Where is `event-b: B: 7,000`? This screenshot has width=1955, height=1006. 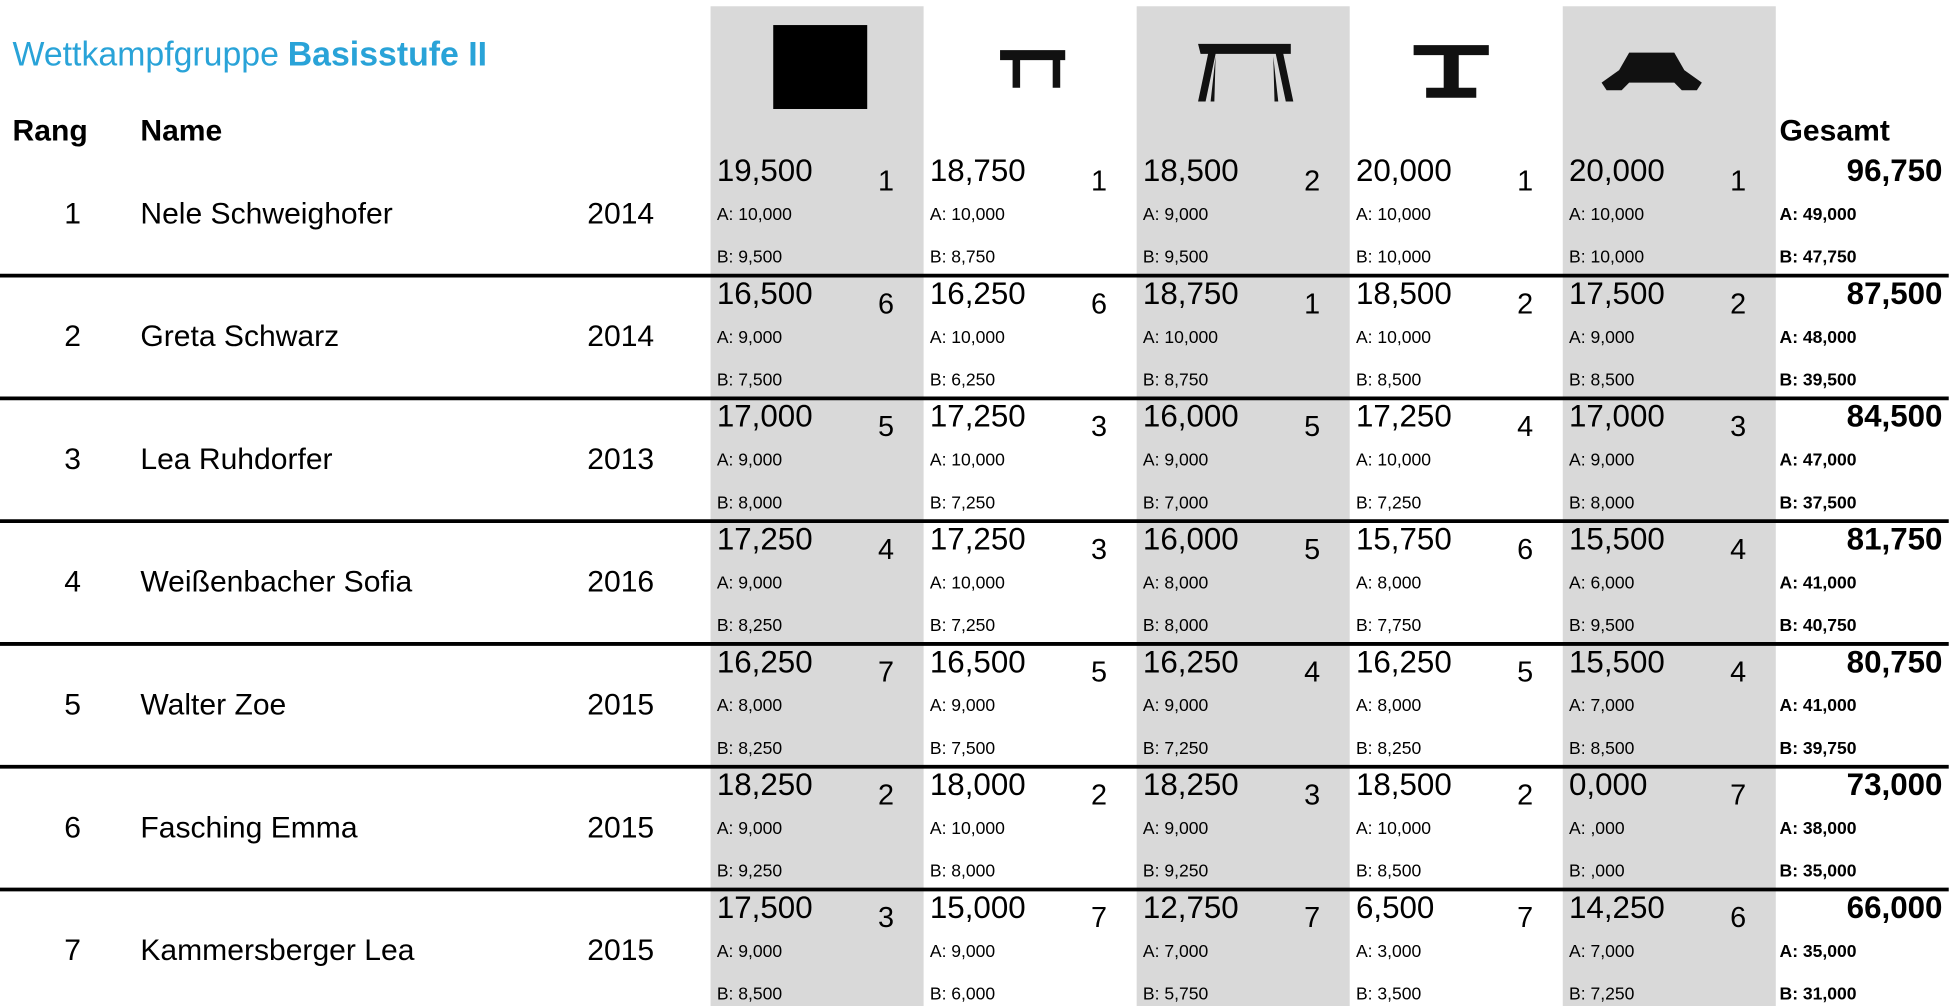 event-b: B: 7,000 is located at coordinates (1176, 502).